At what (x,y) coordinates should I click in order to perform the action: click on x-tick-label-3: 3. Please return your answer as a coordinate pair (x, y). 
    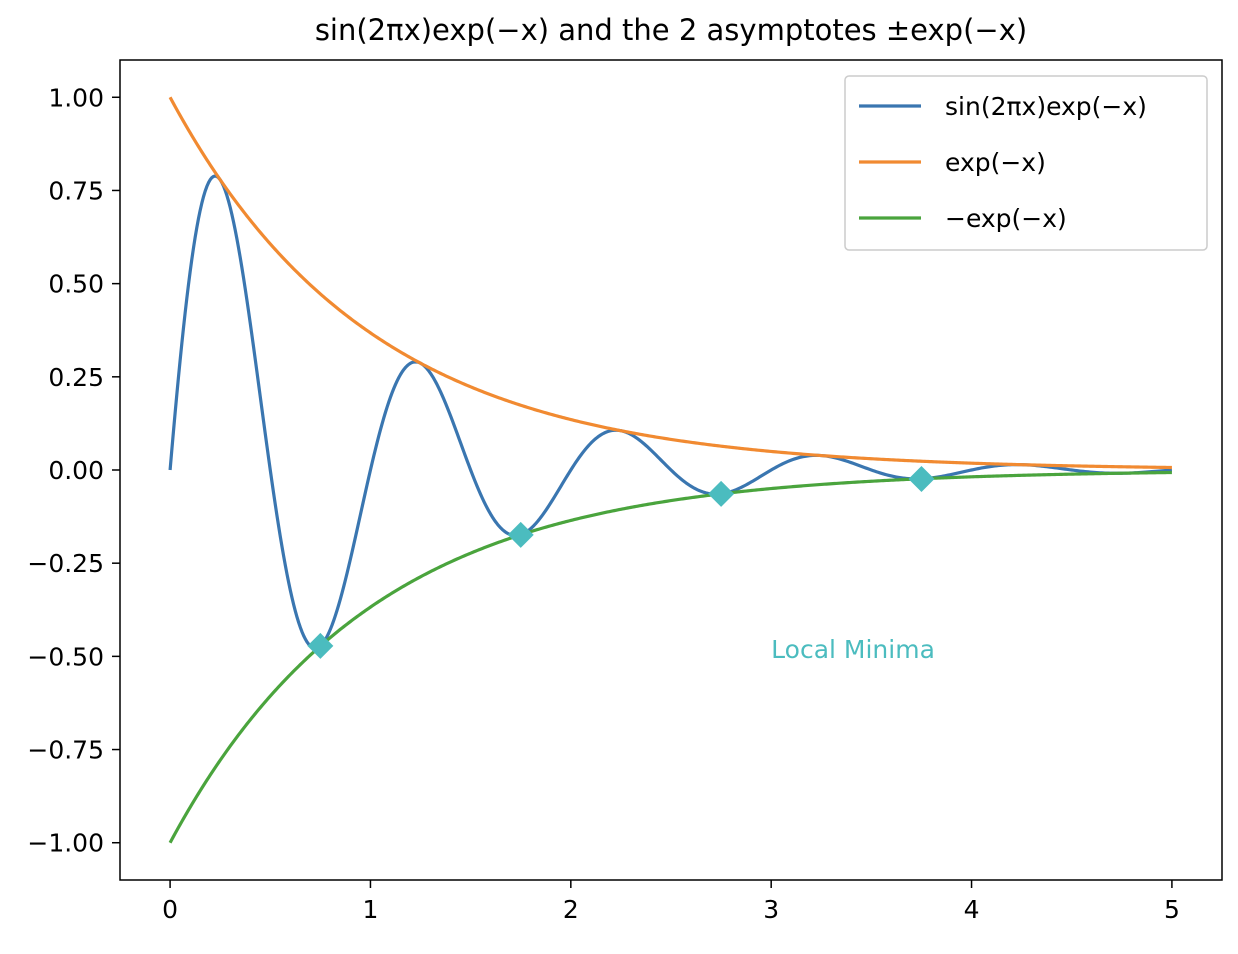
    Looking at the image, I should click on (771, 909).